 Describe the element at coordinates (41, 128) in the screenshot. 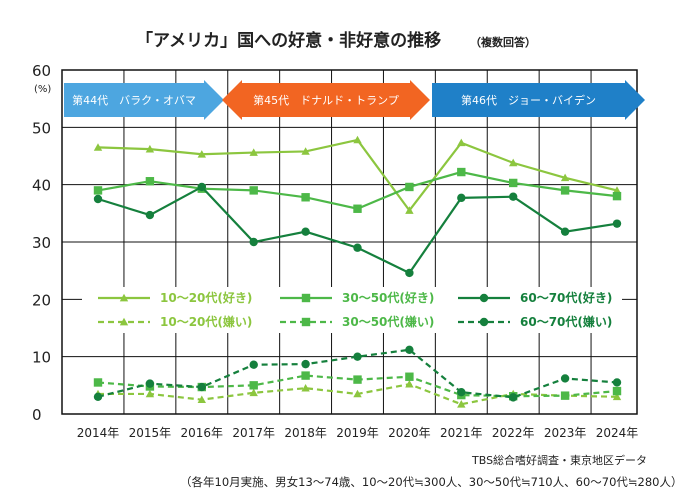

I see `y-tick-label: 50` at that location.